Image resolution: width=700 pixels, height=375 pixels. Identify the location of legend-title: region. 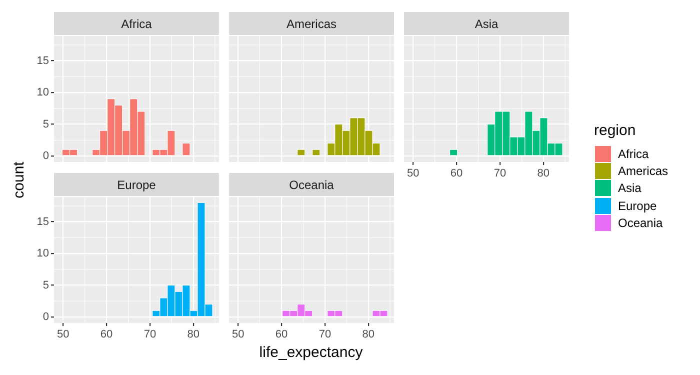
(615, 130).